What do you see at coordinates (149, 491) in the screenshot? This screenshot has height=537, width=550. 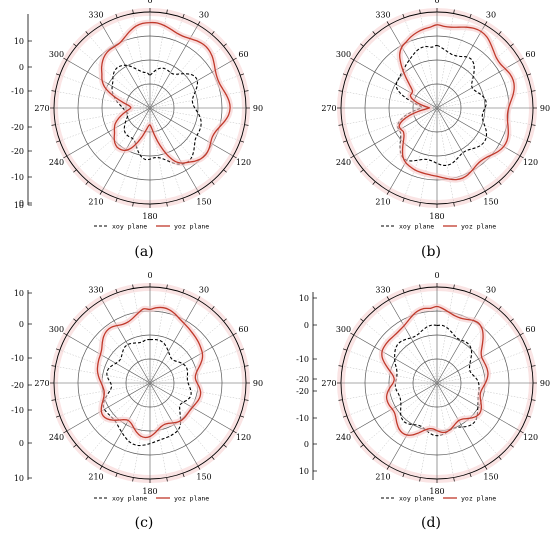 I see `angle-label: 180` at bounding box center [149, 491].